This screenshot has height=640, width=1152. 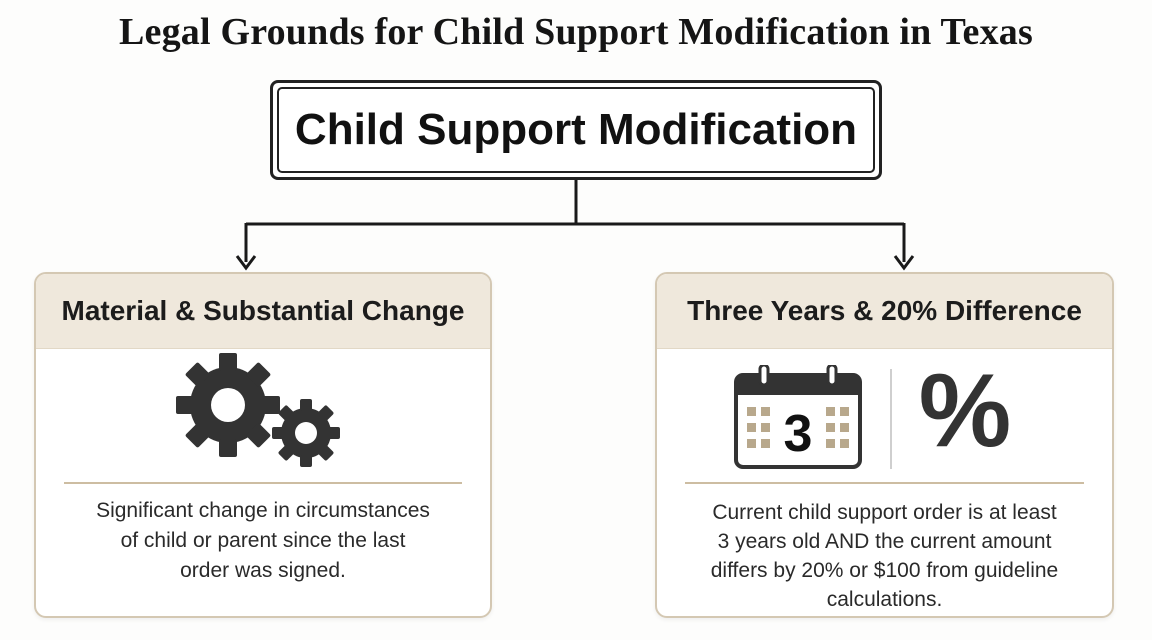 I want to click on description-line: order was signed., so click(x=263, y=570).